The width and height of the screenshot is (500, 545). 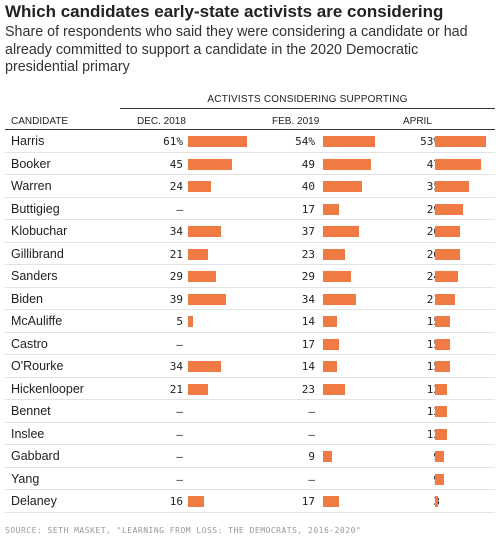 What do you see at coordinates (176, 186) in the screenshot?
I see `value-label-dec-2018: 24` at bounding box center [176, 186].